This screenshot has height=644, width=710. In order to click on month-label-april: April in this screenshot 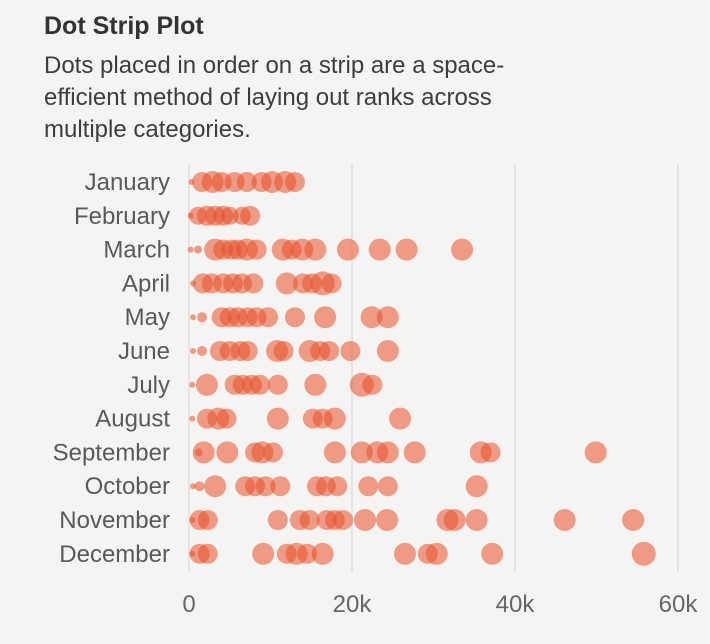, I will do `click(146, 283)`.